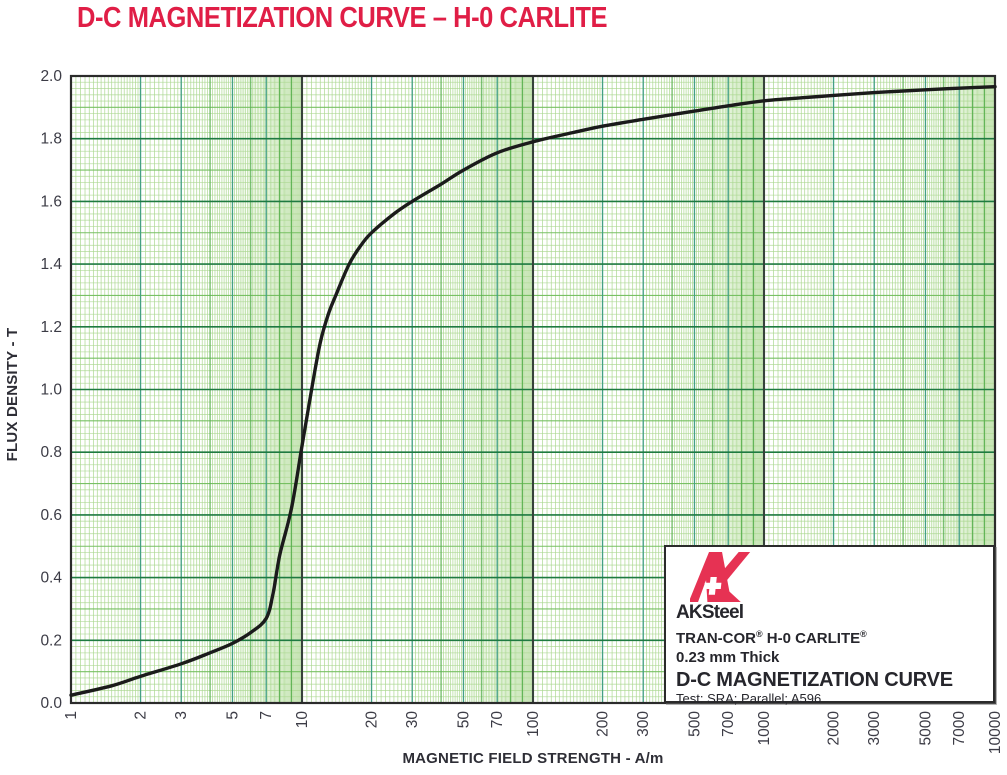 The image size is (1007, 775). I want to click on x-tick-label: 700, so click(728, 724).